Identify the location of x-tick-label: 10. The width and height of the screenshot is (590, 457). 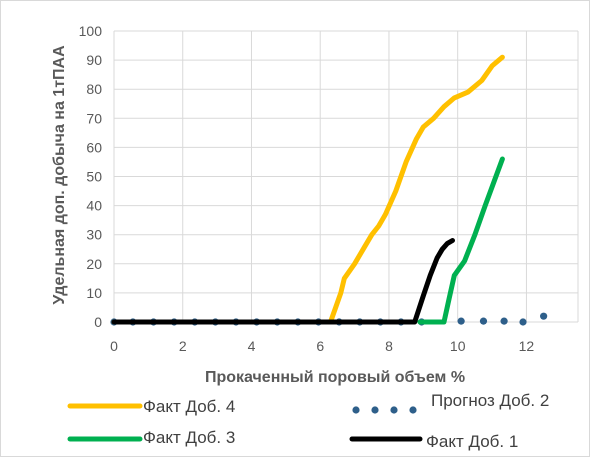
(458, 346).